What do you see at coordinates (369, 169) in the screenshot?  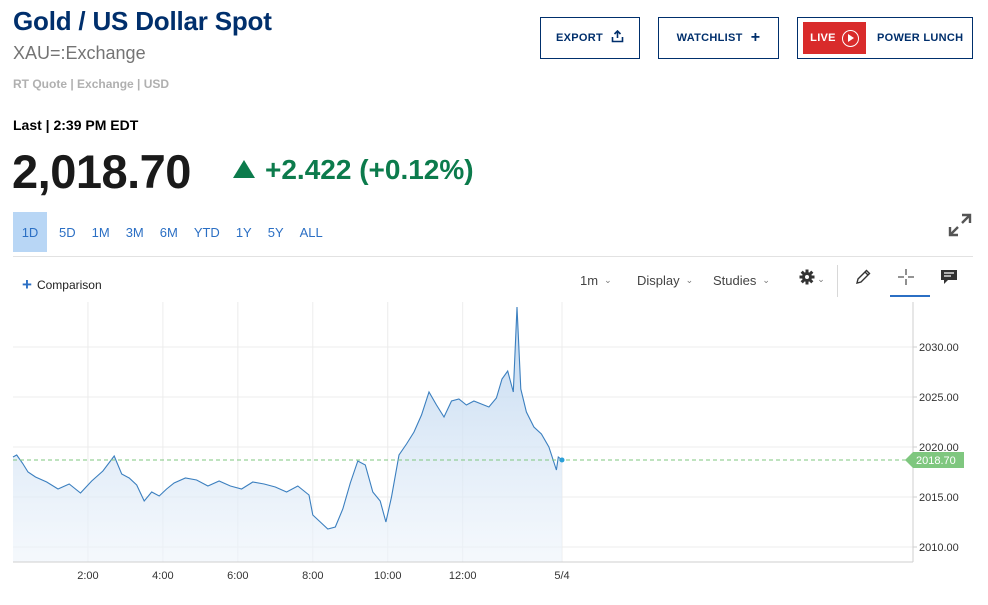 I see `price-change-value: +2.422 (+0.12%)` at bounding box center [369, 169].